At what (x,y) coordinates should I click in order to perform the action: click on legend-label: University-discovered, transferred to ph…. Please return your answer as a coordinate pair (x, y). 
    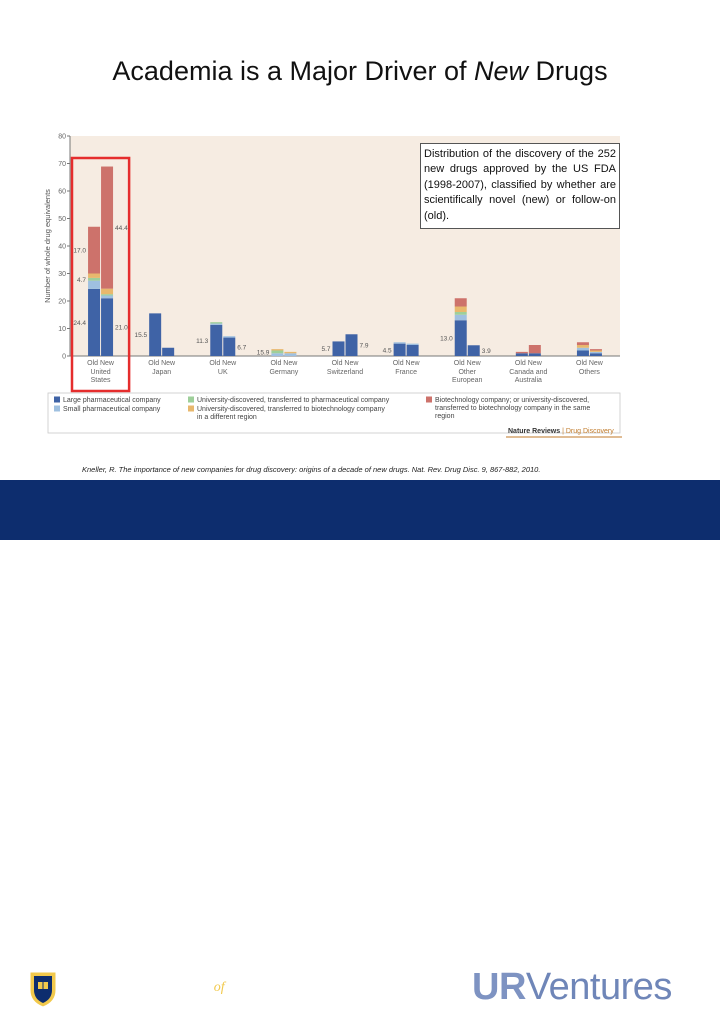
    Looking at the image, I should click on (293, 400).